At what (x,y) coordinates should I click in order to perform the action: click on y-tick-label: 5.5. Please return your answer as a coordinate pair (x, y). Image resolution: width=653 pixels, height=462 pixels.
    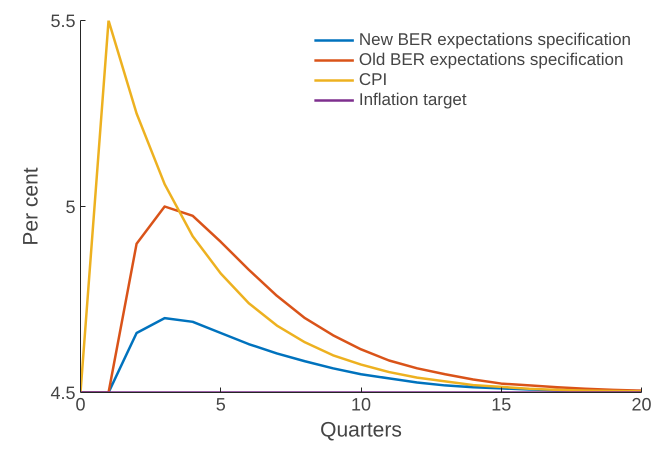
    Looking at the image, I should click on (63, 21).